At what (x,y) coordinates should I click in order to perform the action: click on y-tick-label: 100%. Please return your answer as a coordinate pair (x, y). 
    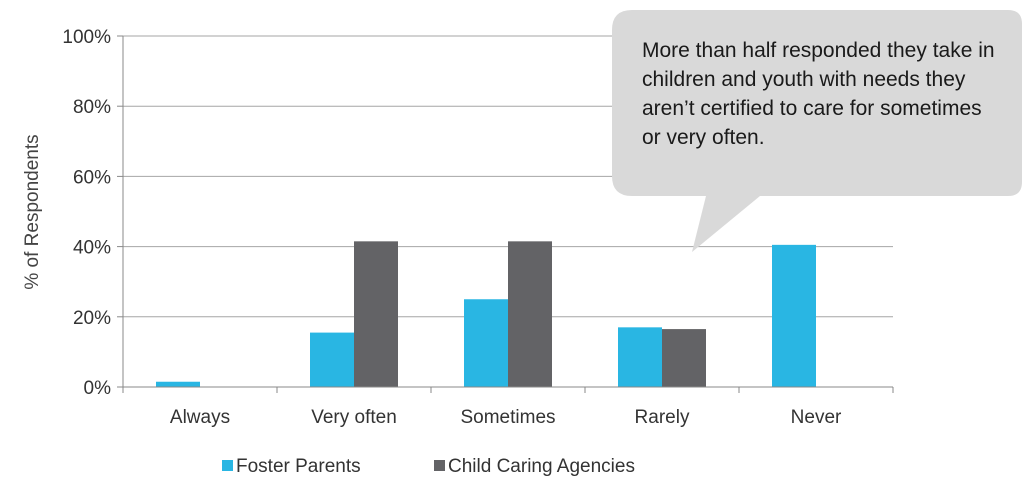
    Looking at the image, I should click on (86, 37).